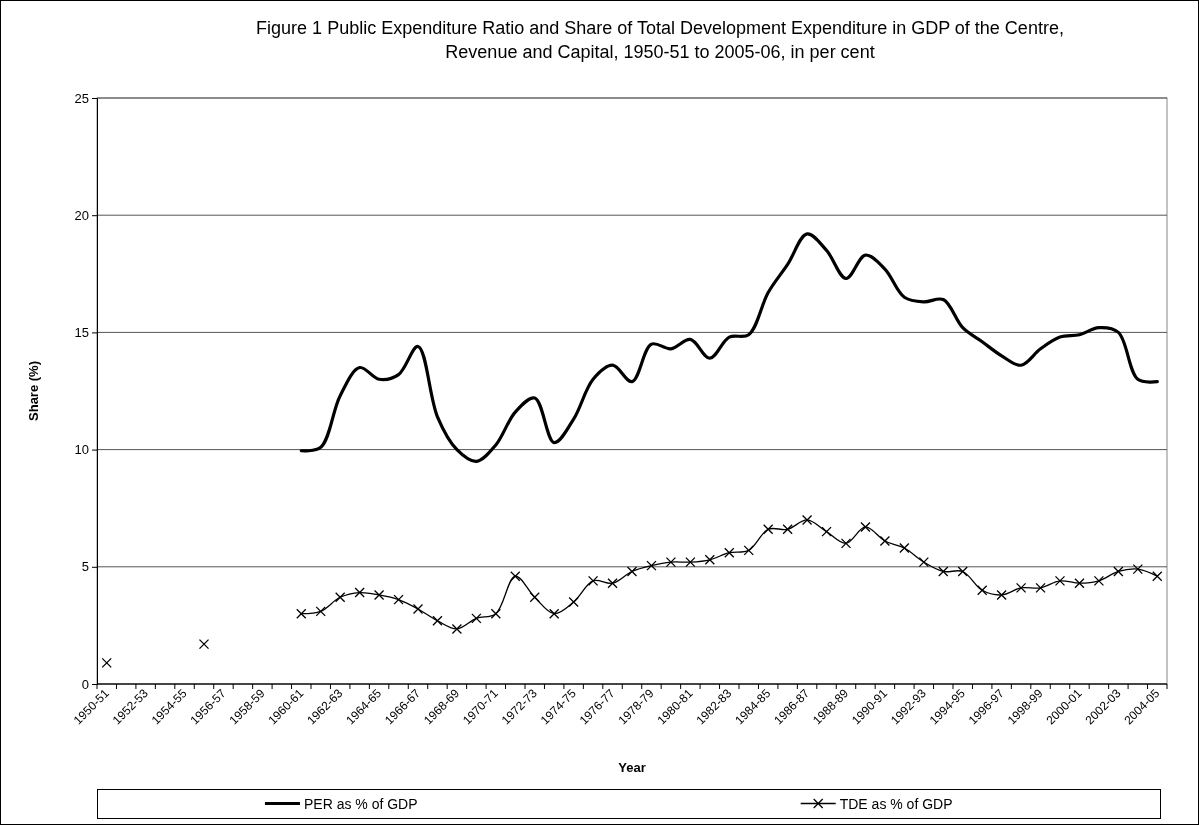 The height and width of the screenshot is (825, 1199). I want to click on chart-title: Figure 1 Public Expenditure Ratio and Share of Total Development Expenditure in GDP of the Centre, Revenue and Capital, 1950-51 to 2005-06, in per cent, so click(660, 40).